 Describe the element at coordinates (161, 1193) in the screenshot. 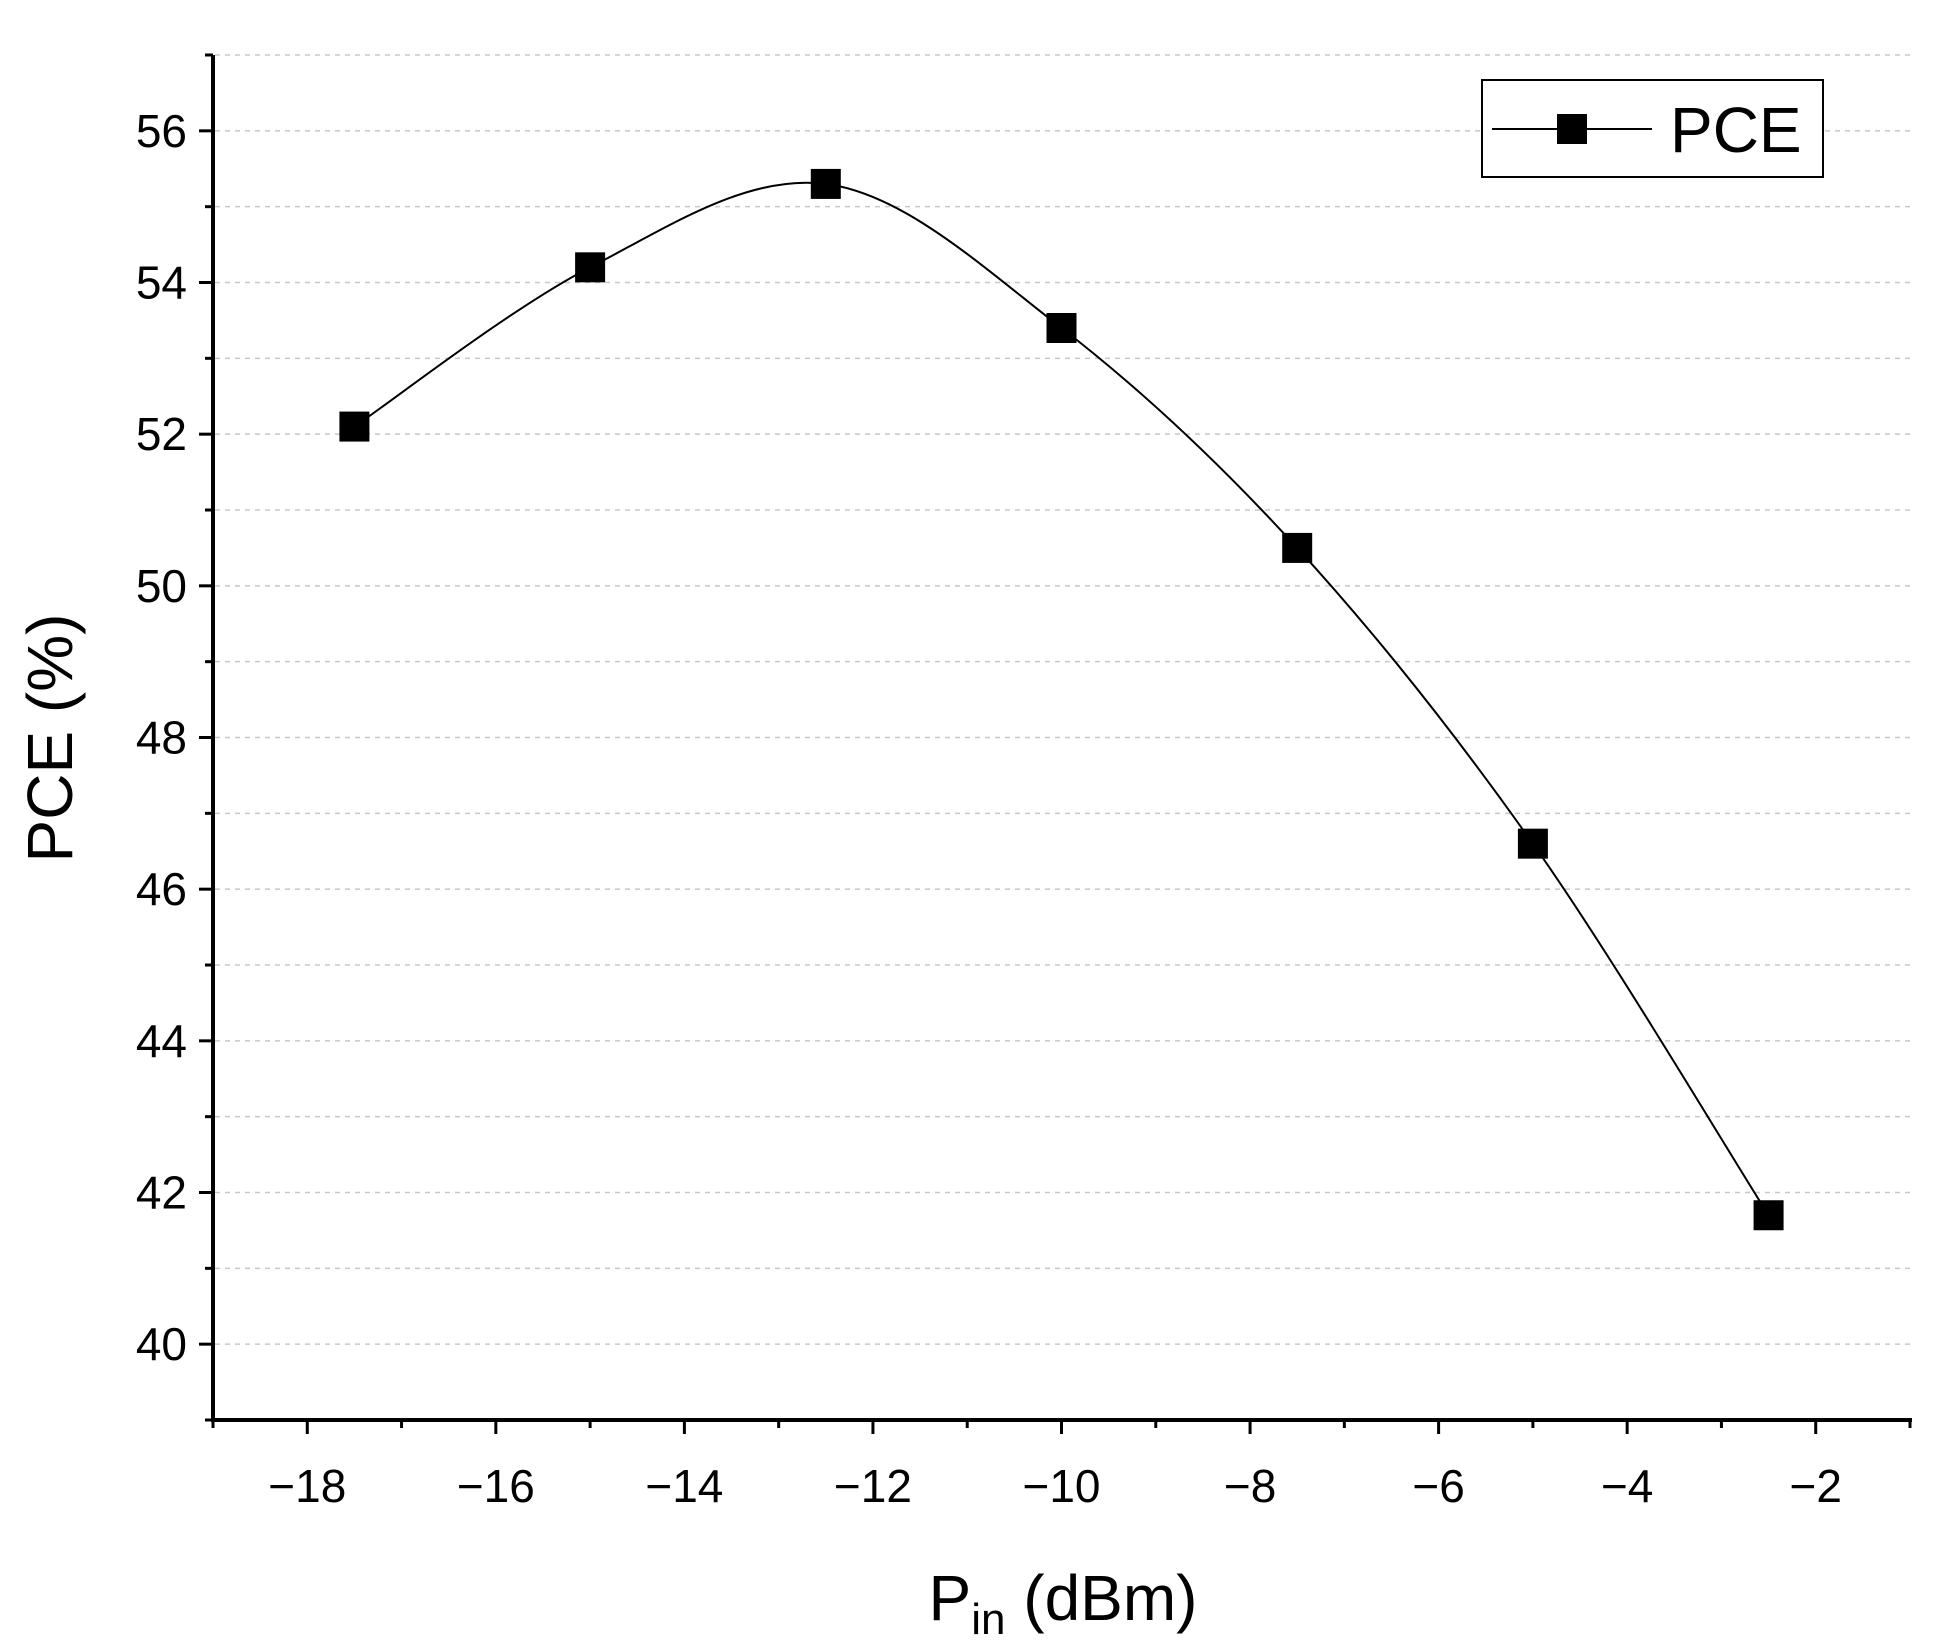

I see `y-tick-label: 42` at that location.